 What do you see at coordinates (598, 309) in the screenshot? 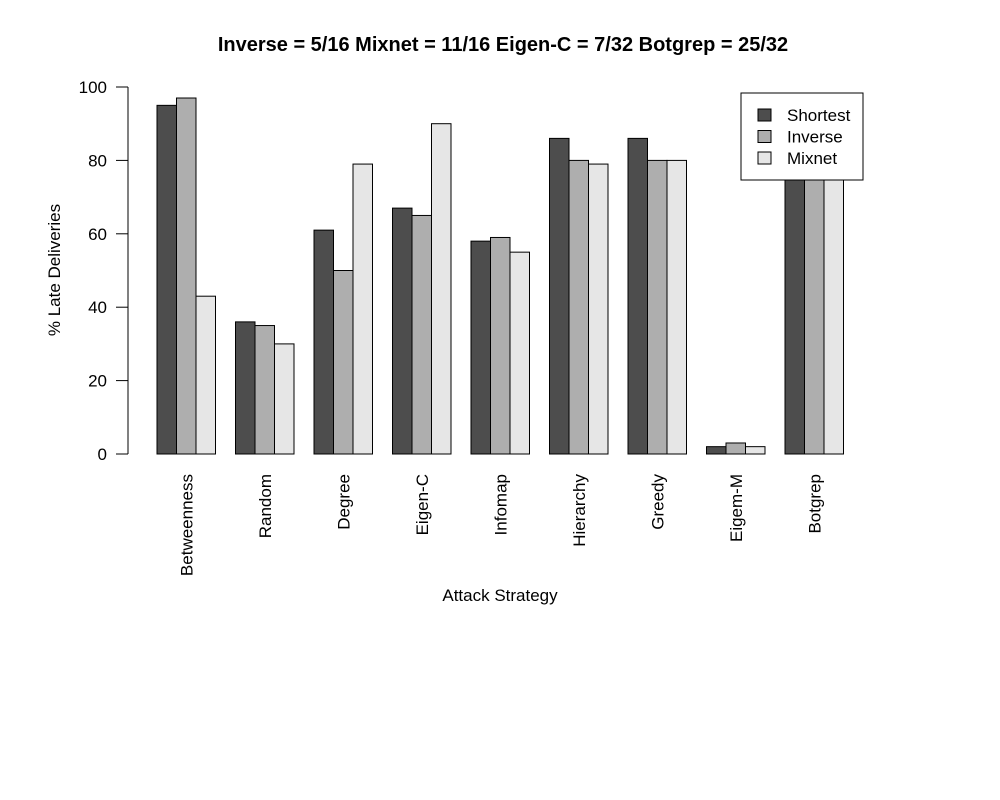
I see `bar-mixnet-hierarchy` at bounding box center [598, 309].